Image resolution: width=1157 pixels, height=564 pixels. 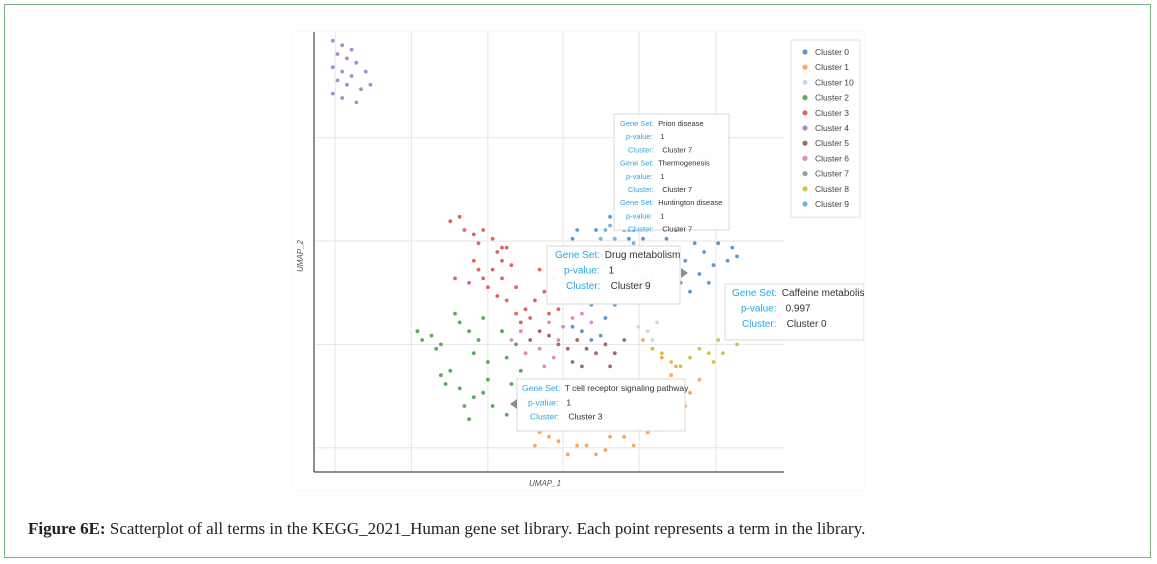 I want to click on legend-label: Cluster 10, so click(x=834, y=82).